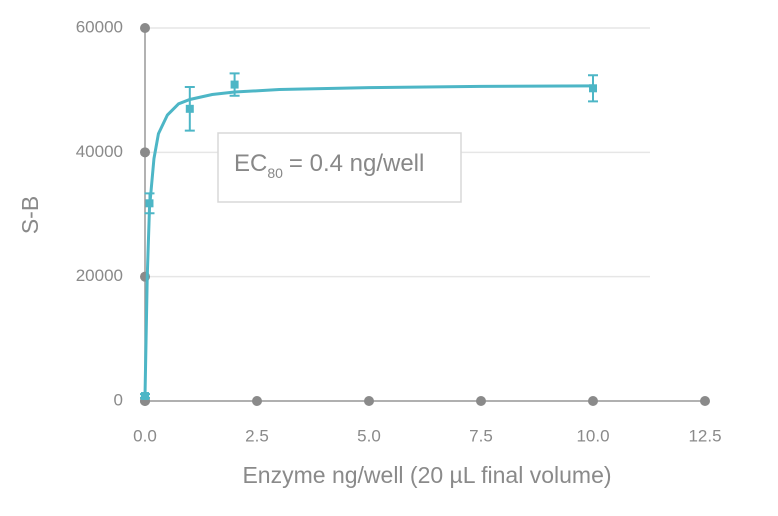 The height and width of the screenshot is (516, 778). I want to click on y-tick-label: 60000, so click(99, 26).